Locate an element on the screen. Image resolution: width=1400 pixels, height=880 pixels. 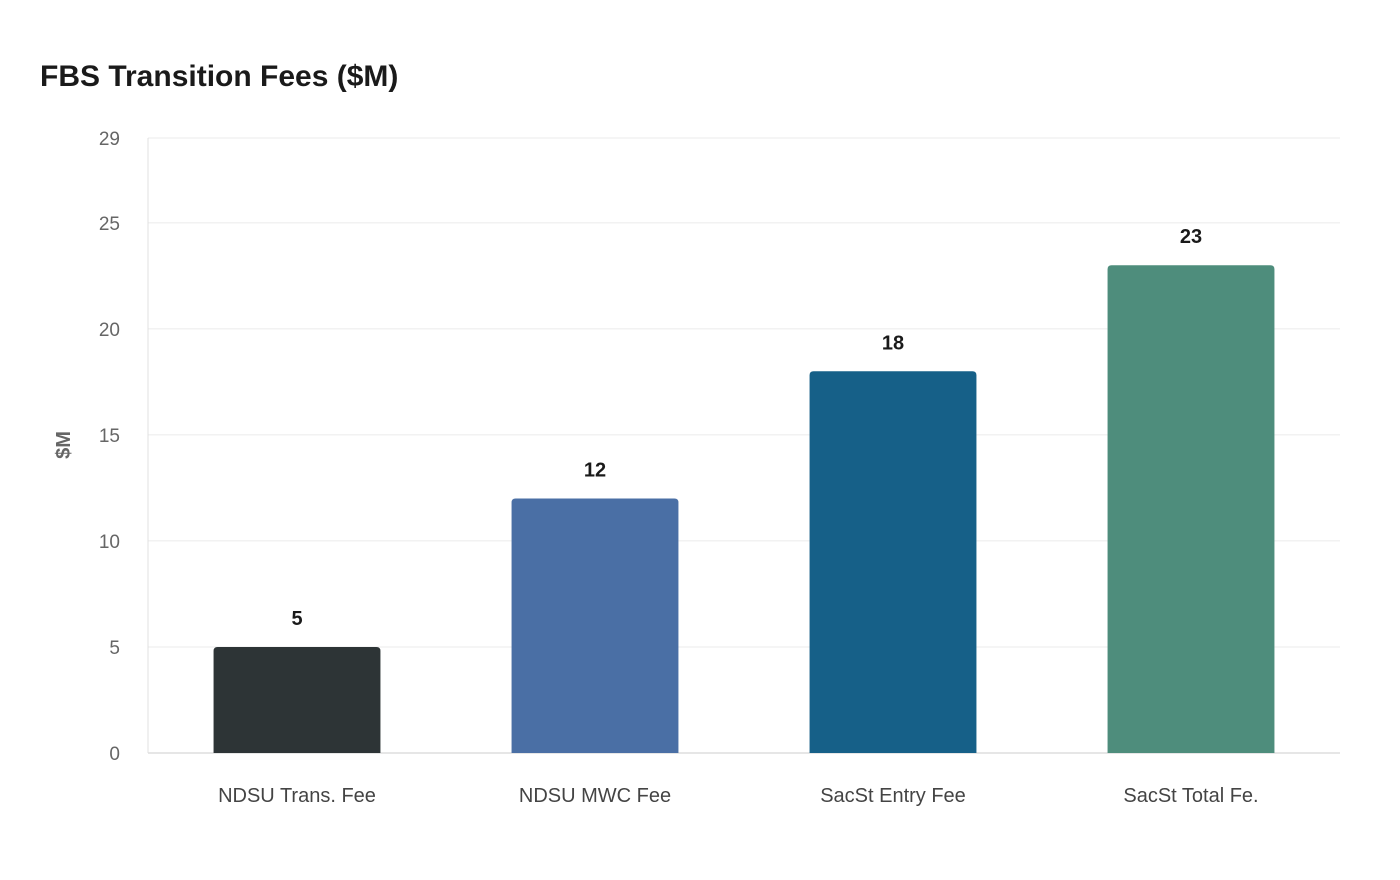
data-label: 18 is located at coordinates (893, 343).